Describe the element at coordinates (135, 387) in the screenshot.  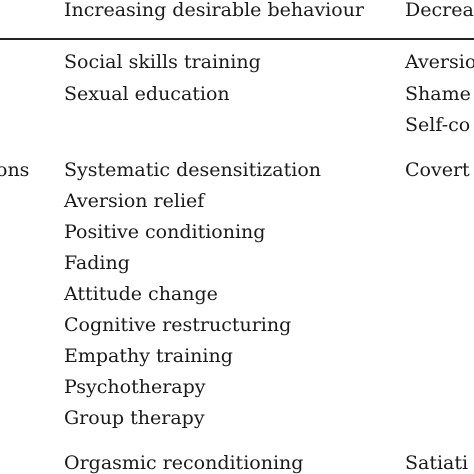
I see `list-item: Psychotherapy` at that location.